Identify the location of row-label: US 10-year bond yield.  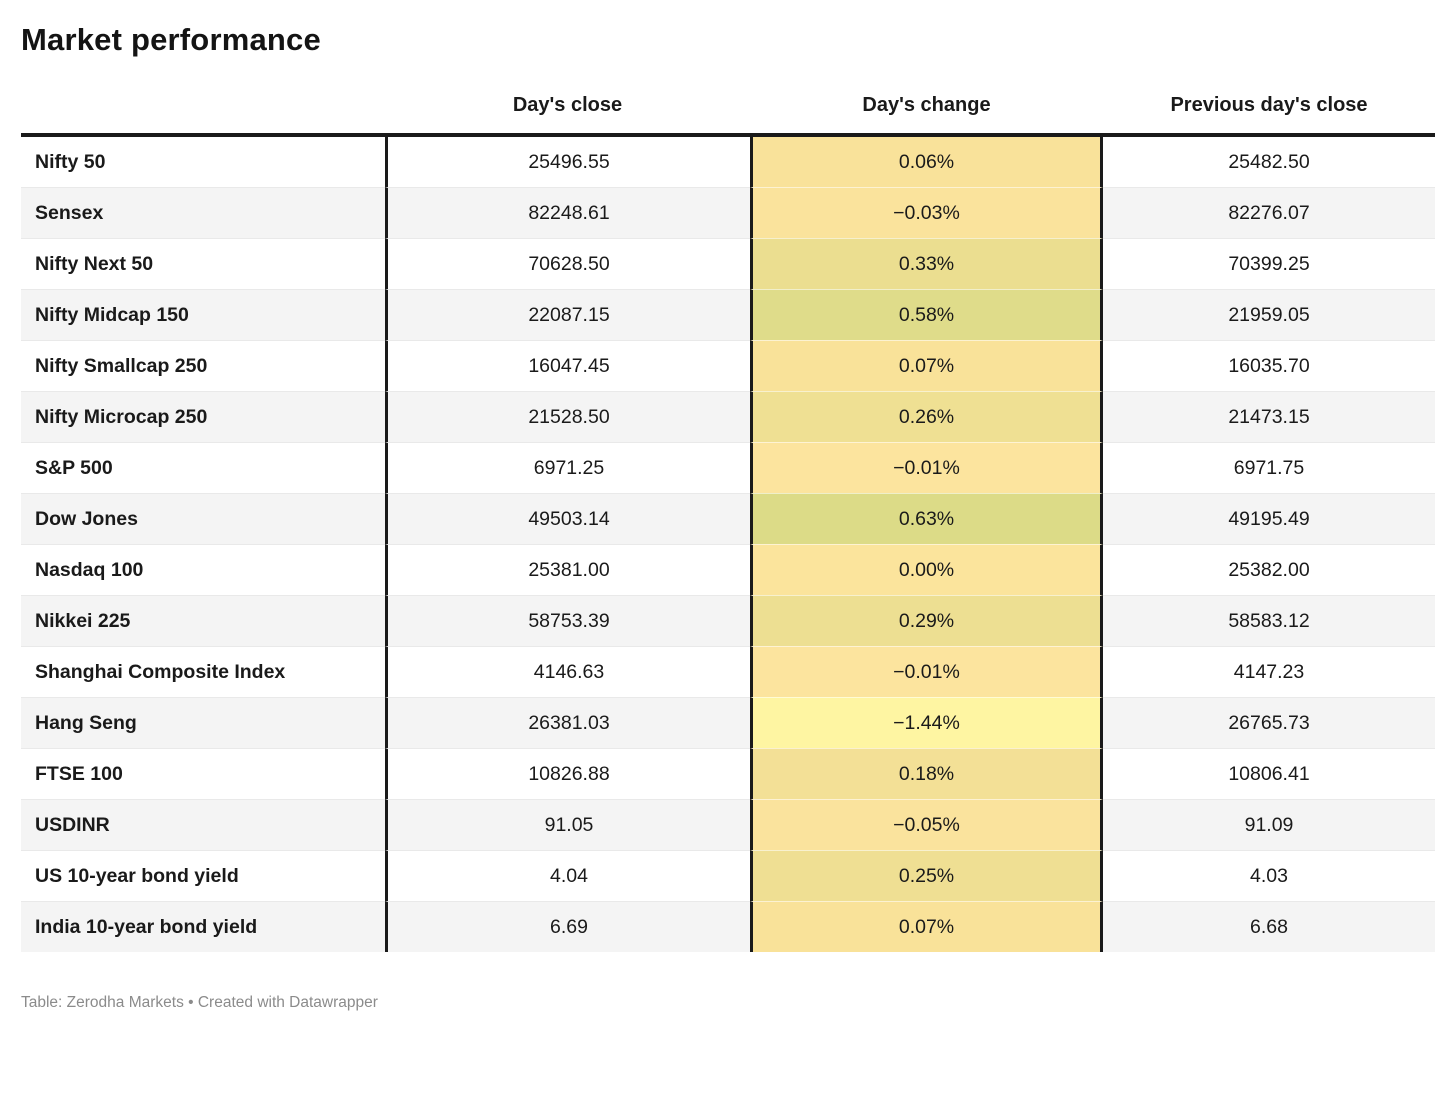
(203, 875).